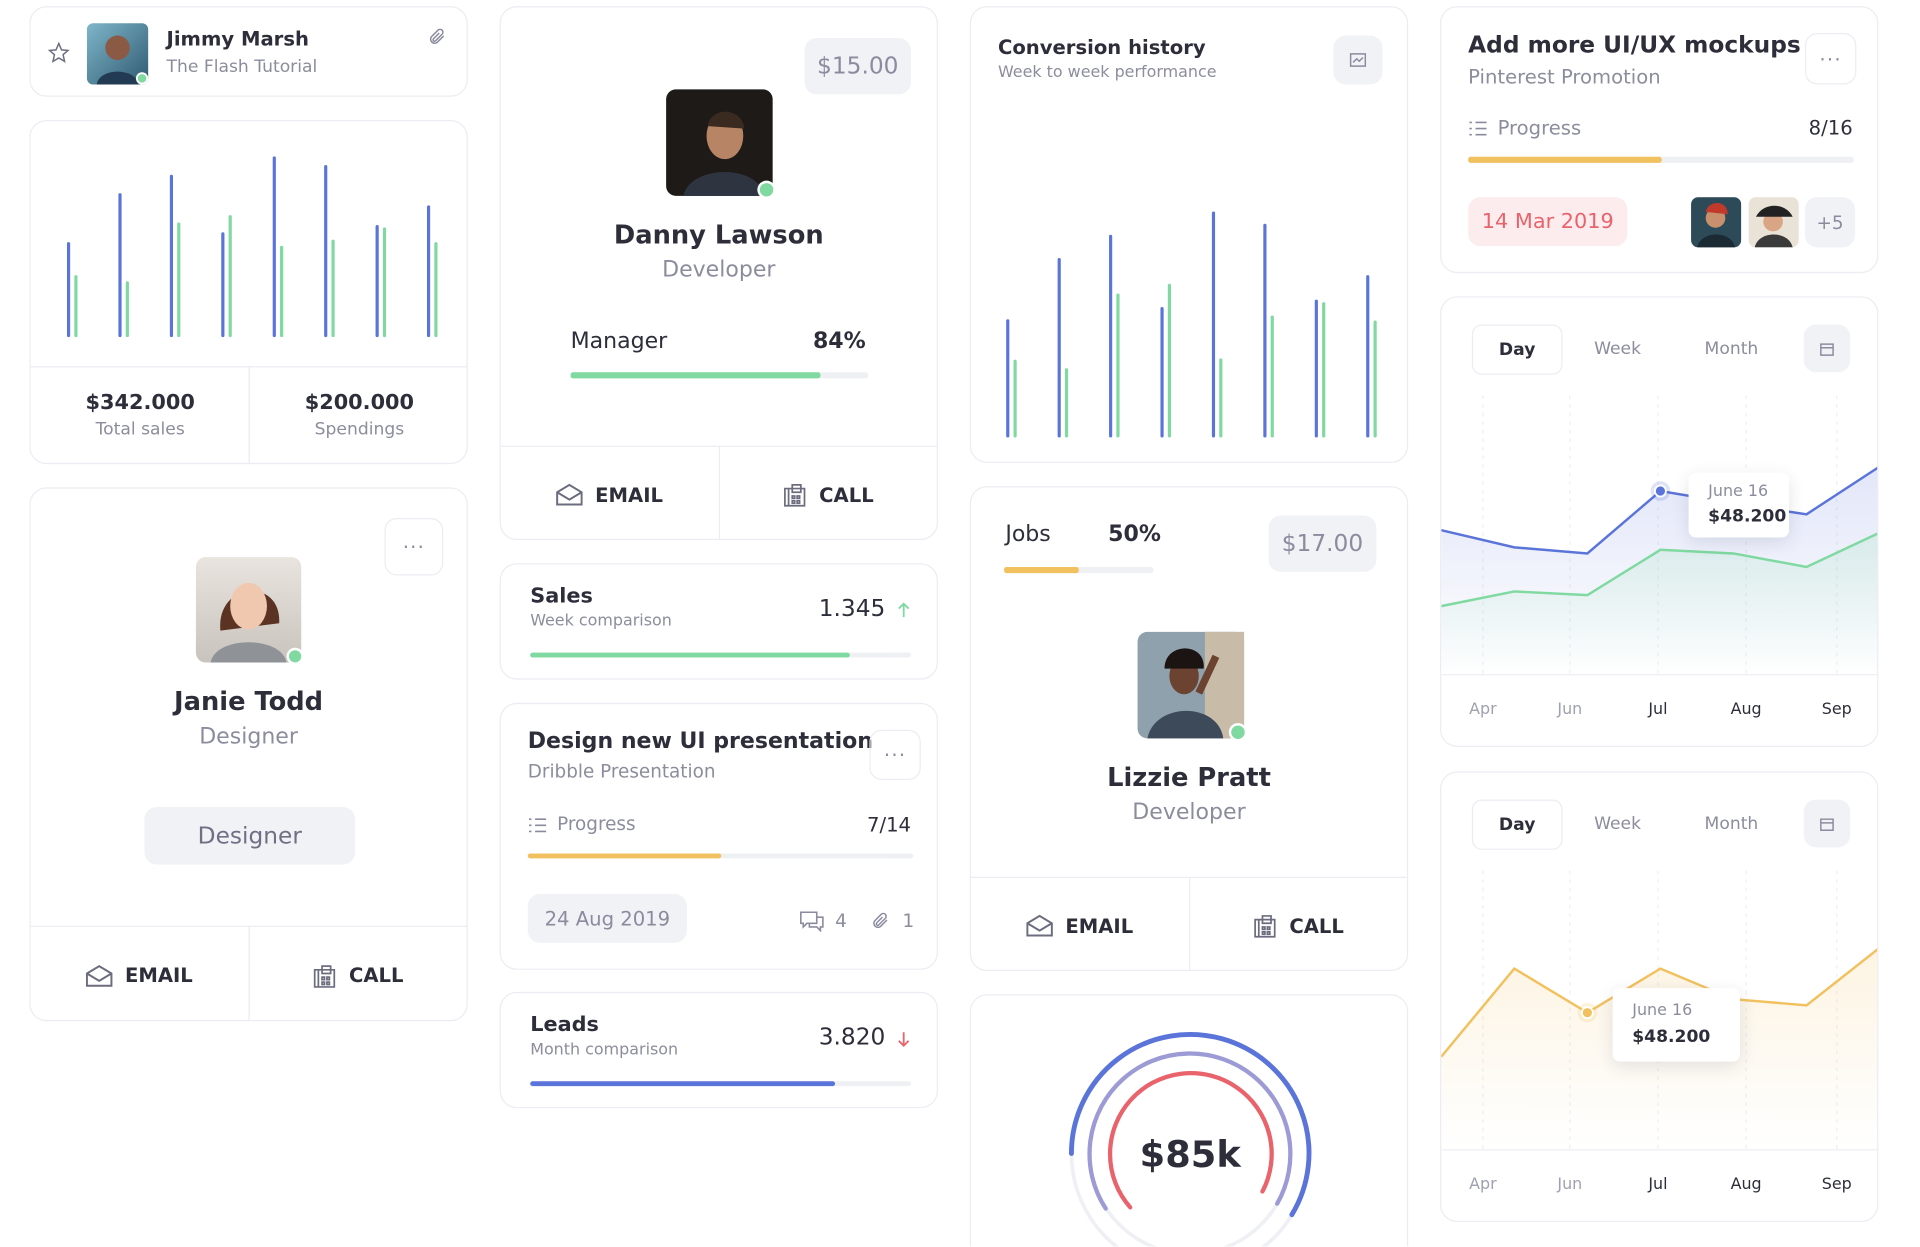  What do you see at coordinates (58, 52) in the screenshot?
I see `star-icon` at bounding box center [58, 52].